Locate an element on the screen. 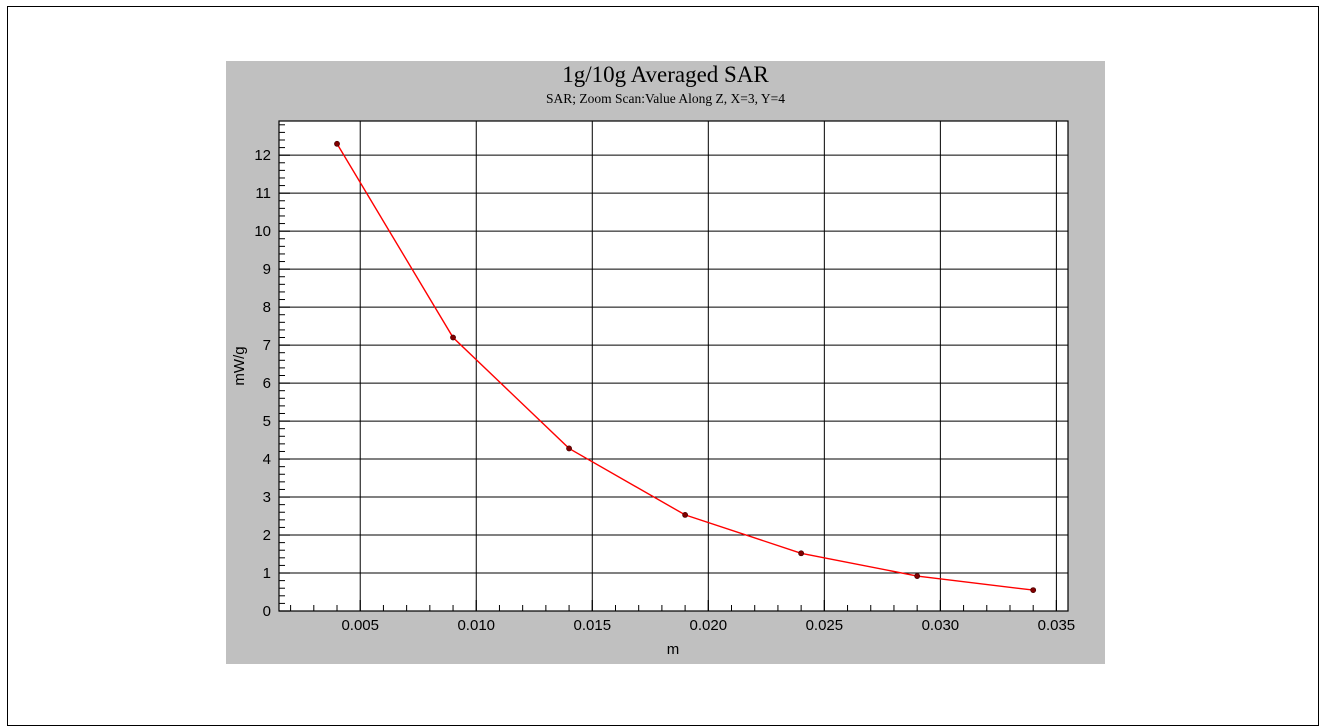 The width and height of the screenshot is (1326, 726). y-tick-label: 1 is located at coordinates (267, 573).